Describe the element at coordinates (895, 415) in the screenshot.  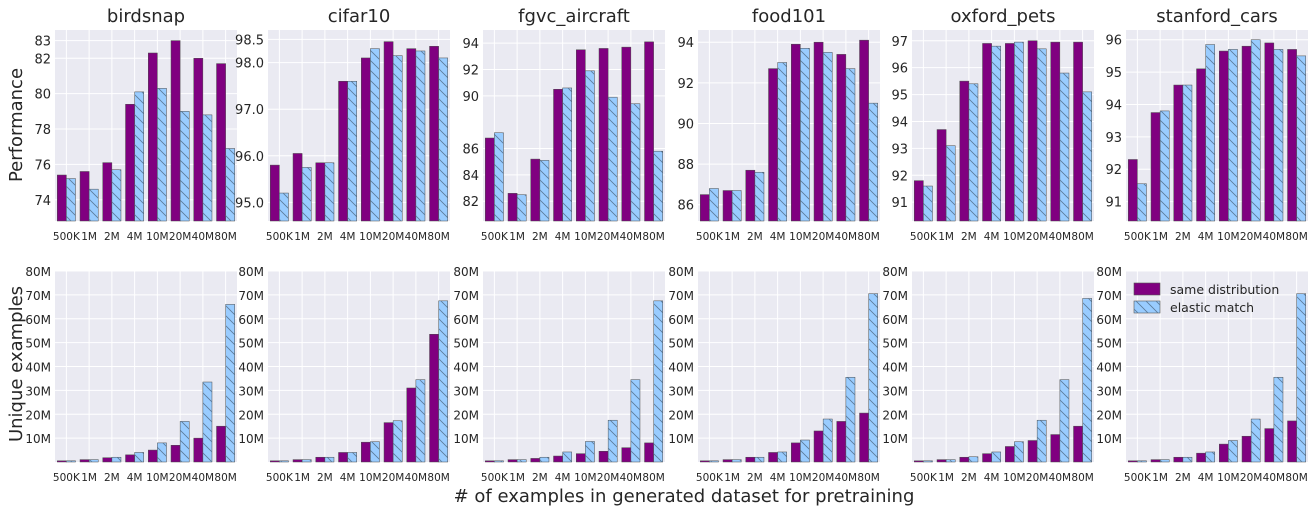
I see `y-tick-label: 20M` at that location.